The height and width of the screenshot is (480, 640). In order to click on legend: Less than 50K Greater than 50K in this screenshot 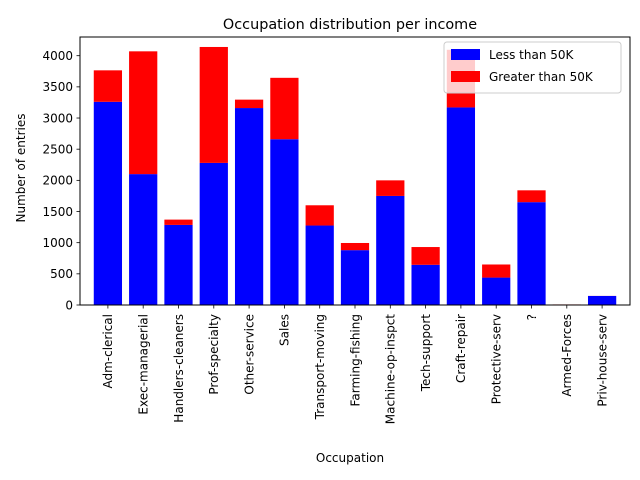, I will do `click(532, 67)`.